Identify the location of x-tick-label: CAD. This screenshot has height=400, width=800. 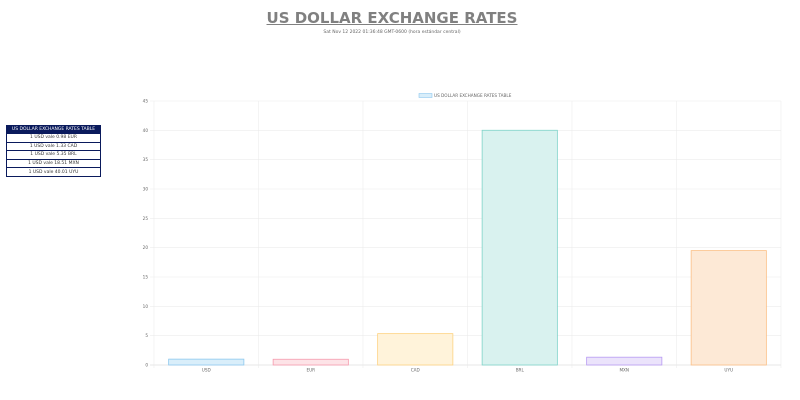
(415, 370).